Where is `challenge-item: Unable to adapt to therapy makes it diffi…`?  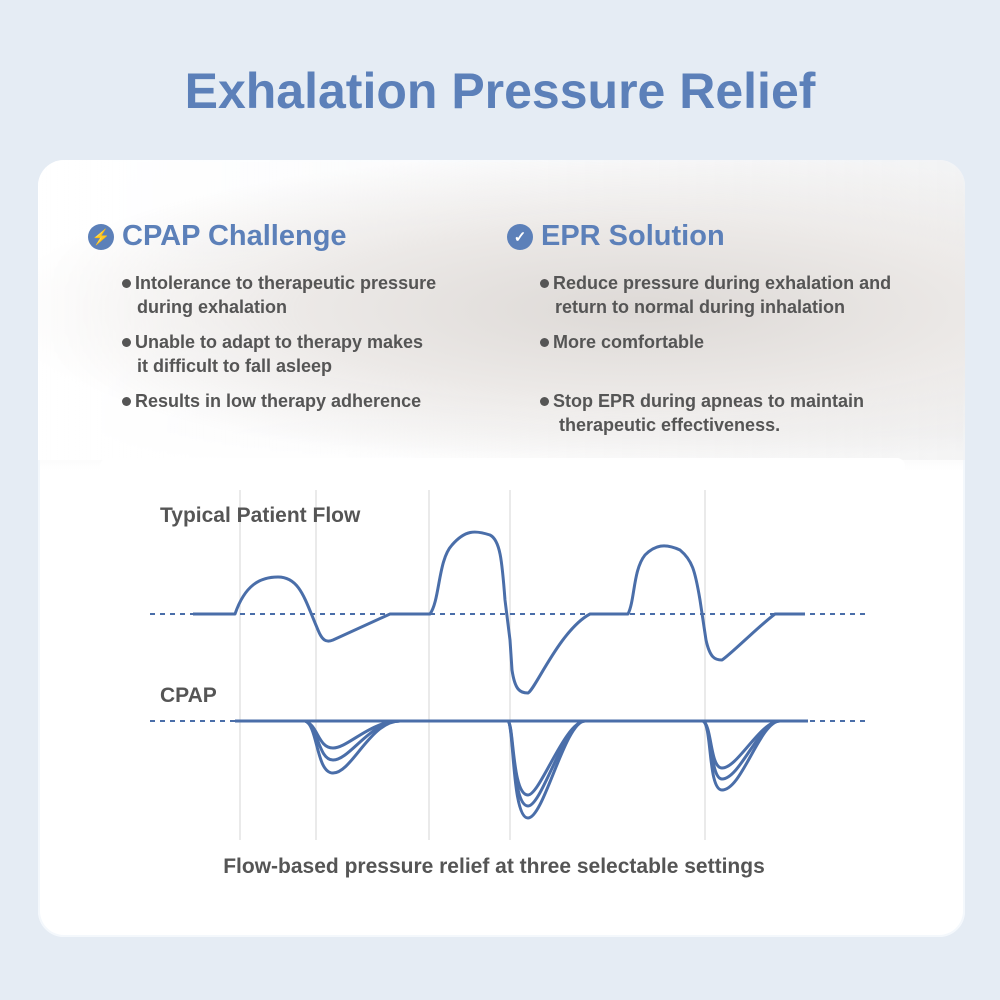 challenge-item: Unable to adapt to therapy makes it diffi… is located at coordinates (272, 354).